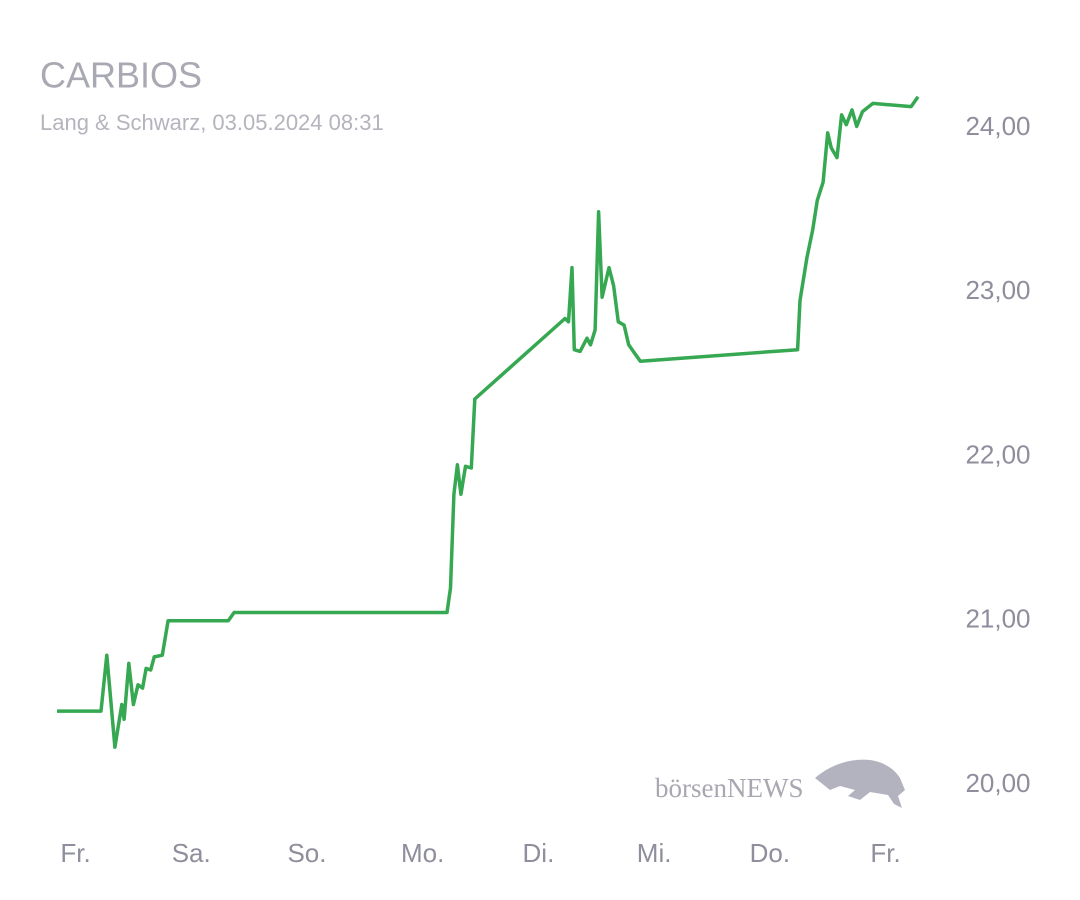 The image size is (1080, 900). I want to click on y-tick-label: 24,00, so click(997, 126).